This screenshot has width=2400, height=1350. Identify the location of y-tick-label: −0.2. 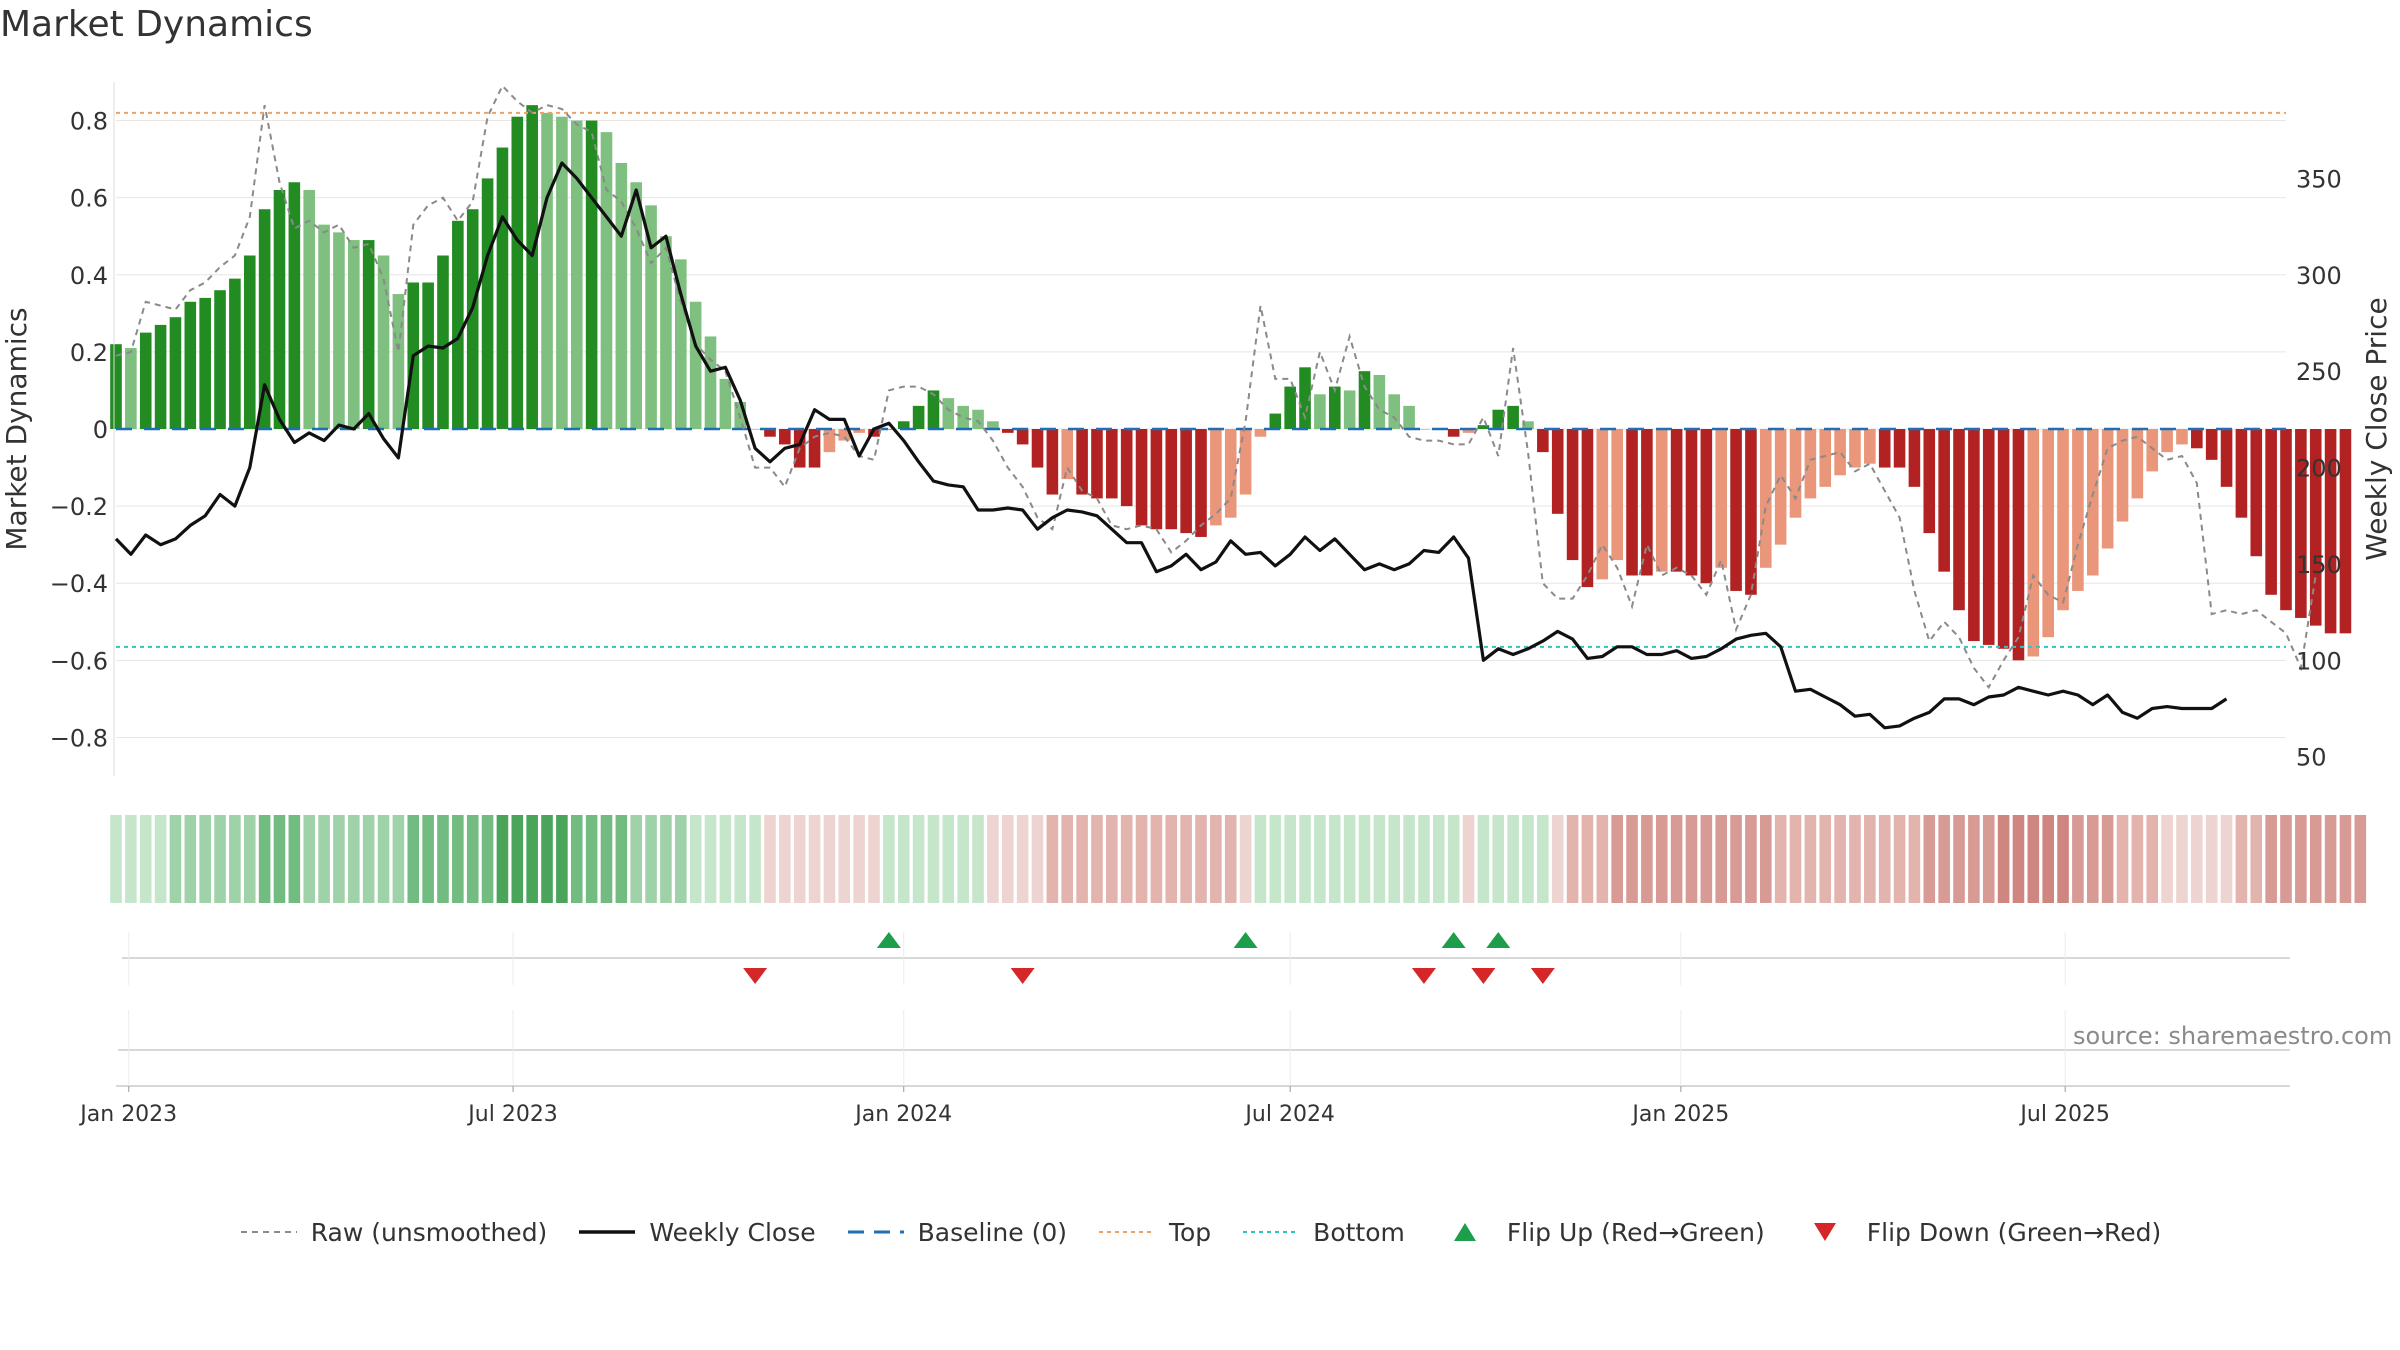
(79, 507).